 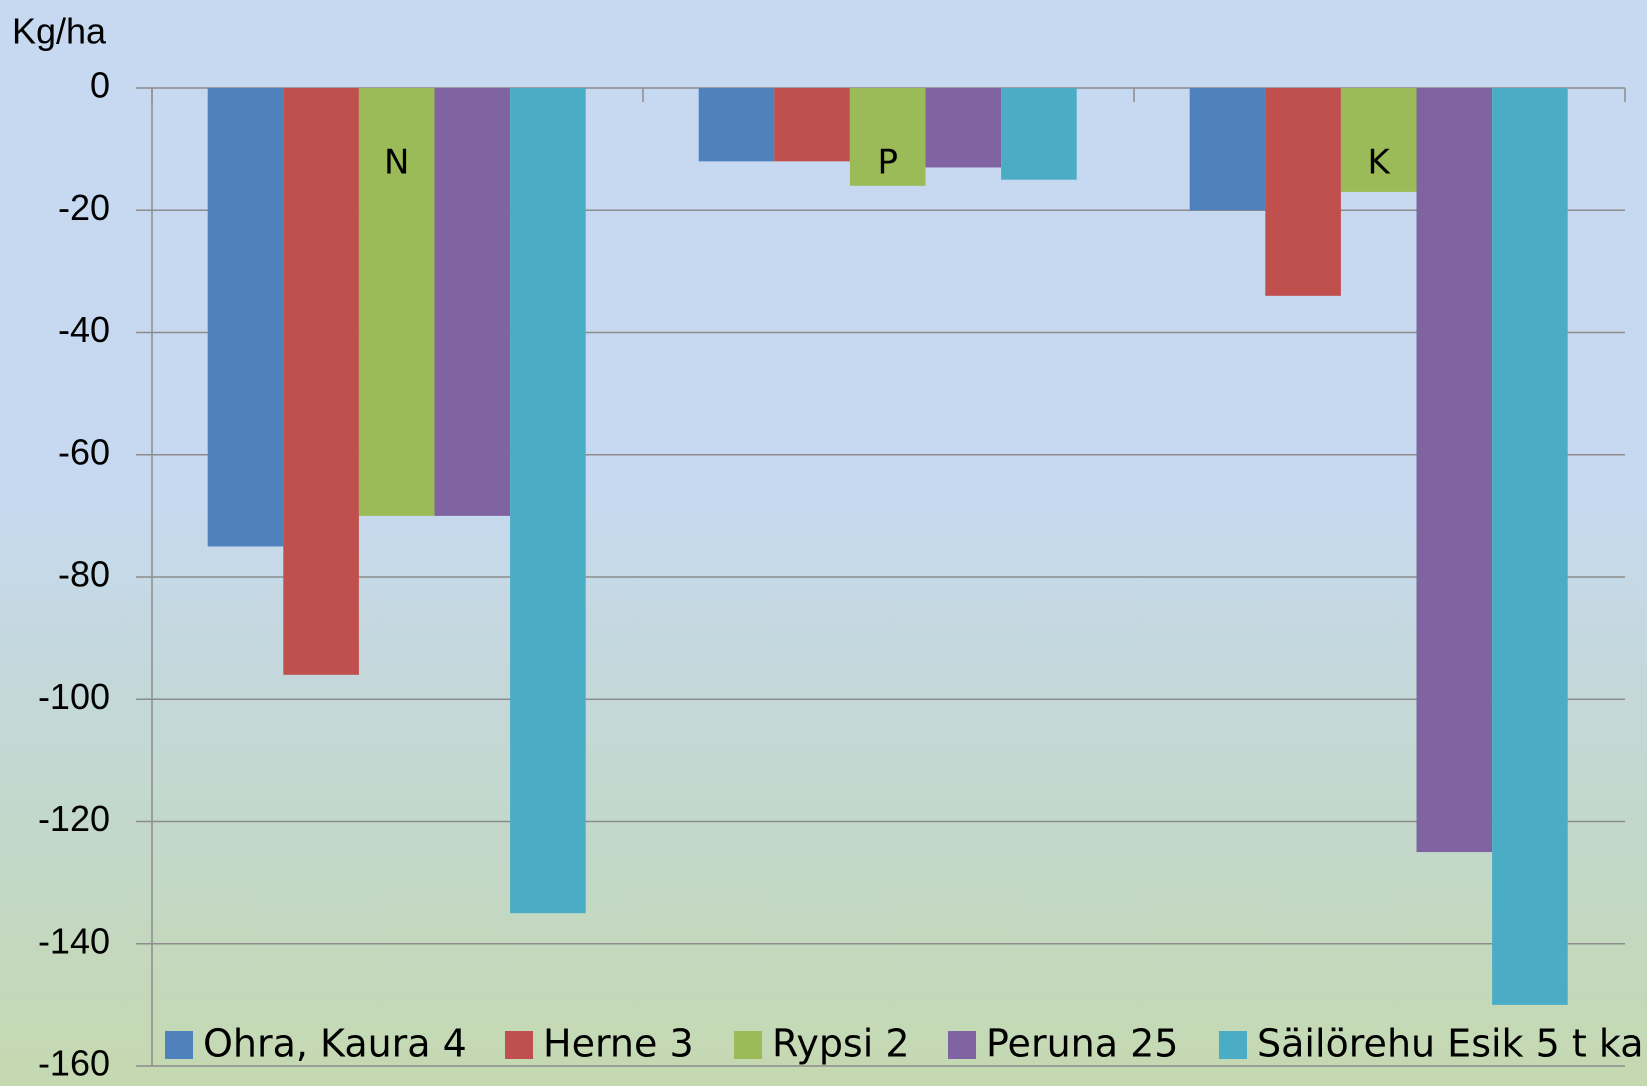 I want to click on legend-label: Herne 3, so click(x=618, y=1044).